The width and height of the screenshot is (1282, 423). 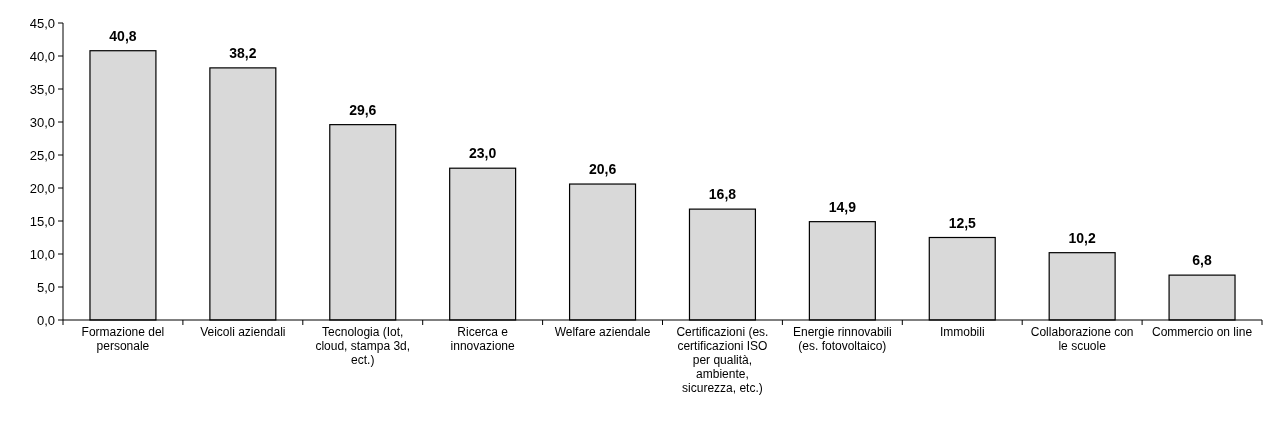 I want to click on x-tick-label: Commercio on line, so click(x=1202, y=332).